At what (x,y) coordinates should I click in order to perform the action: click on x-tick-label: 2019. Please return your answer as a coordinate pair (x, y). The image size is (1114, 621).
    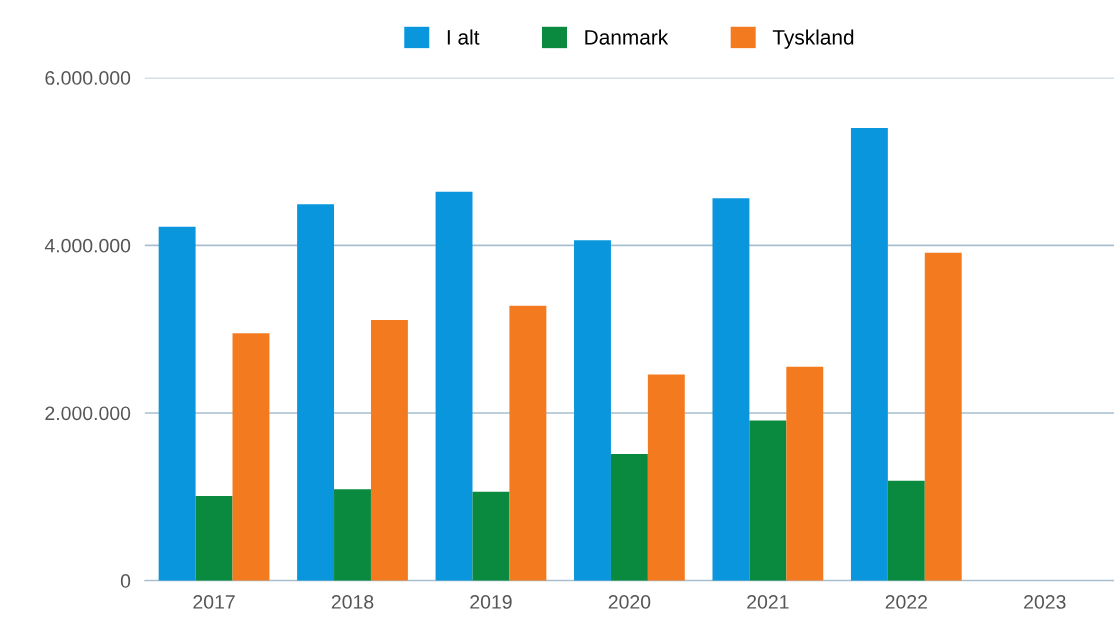
    Looking at the image, I should click on (491, 602).